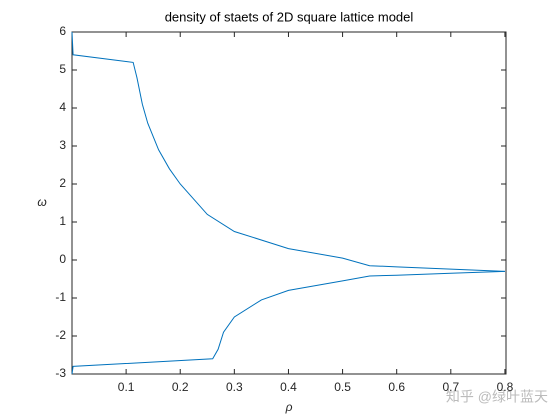 This screenshot has height=420, width=560. What do you see at coordinates (450, 387) in the screenshot?
I see `x-tick-label: 0.7` at bounding box center [450, 387].